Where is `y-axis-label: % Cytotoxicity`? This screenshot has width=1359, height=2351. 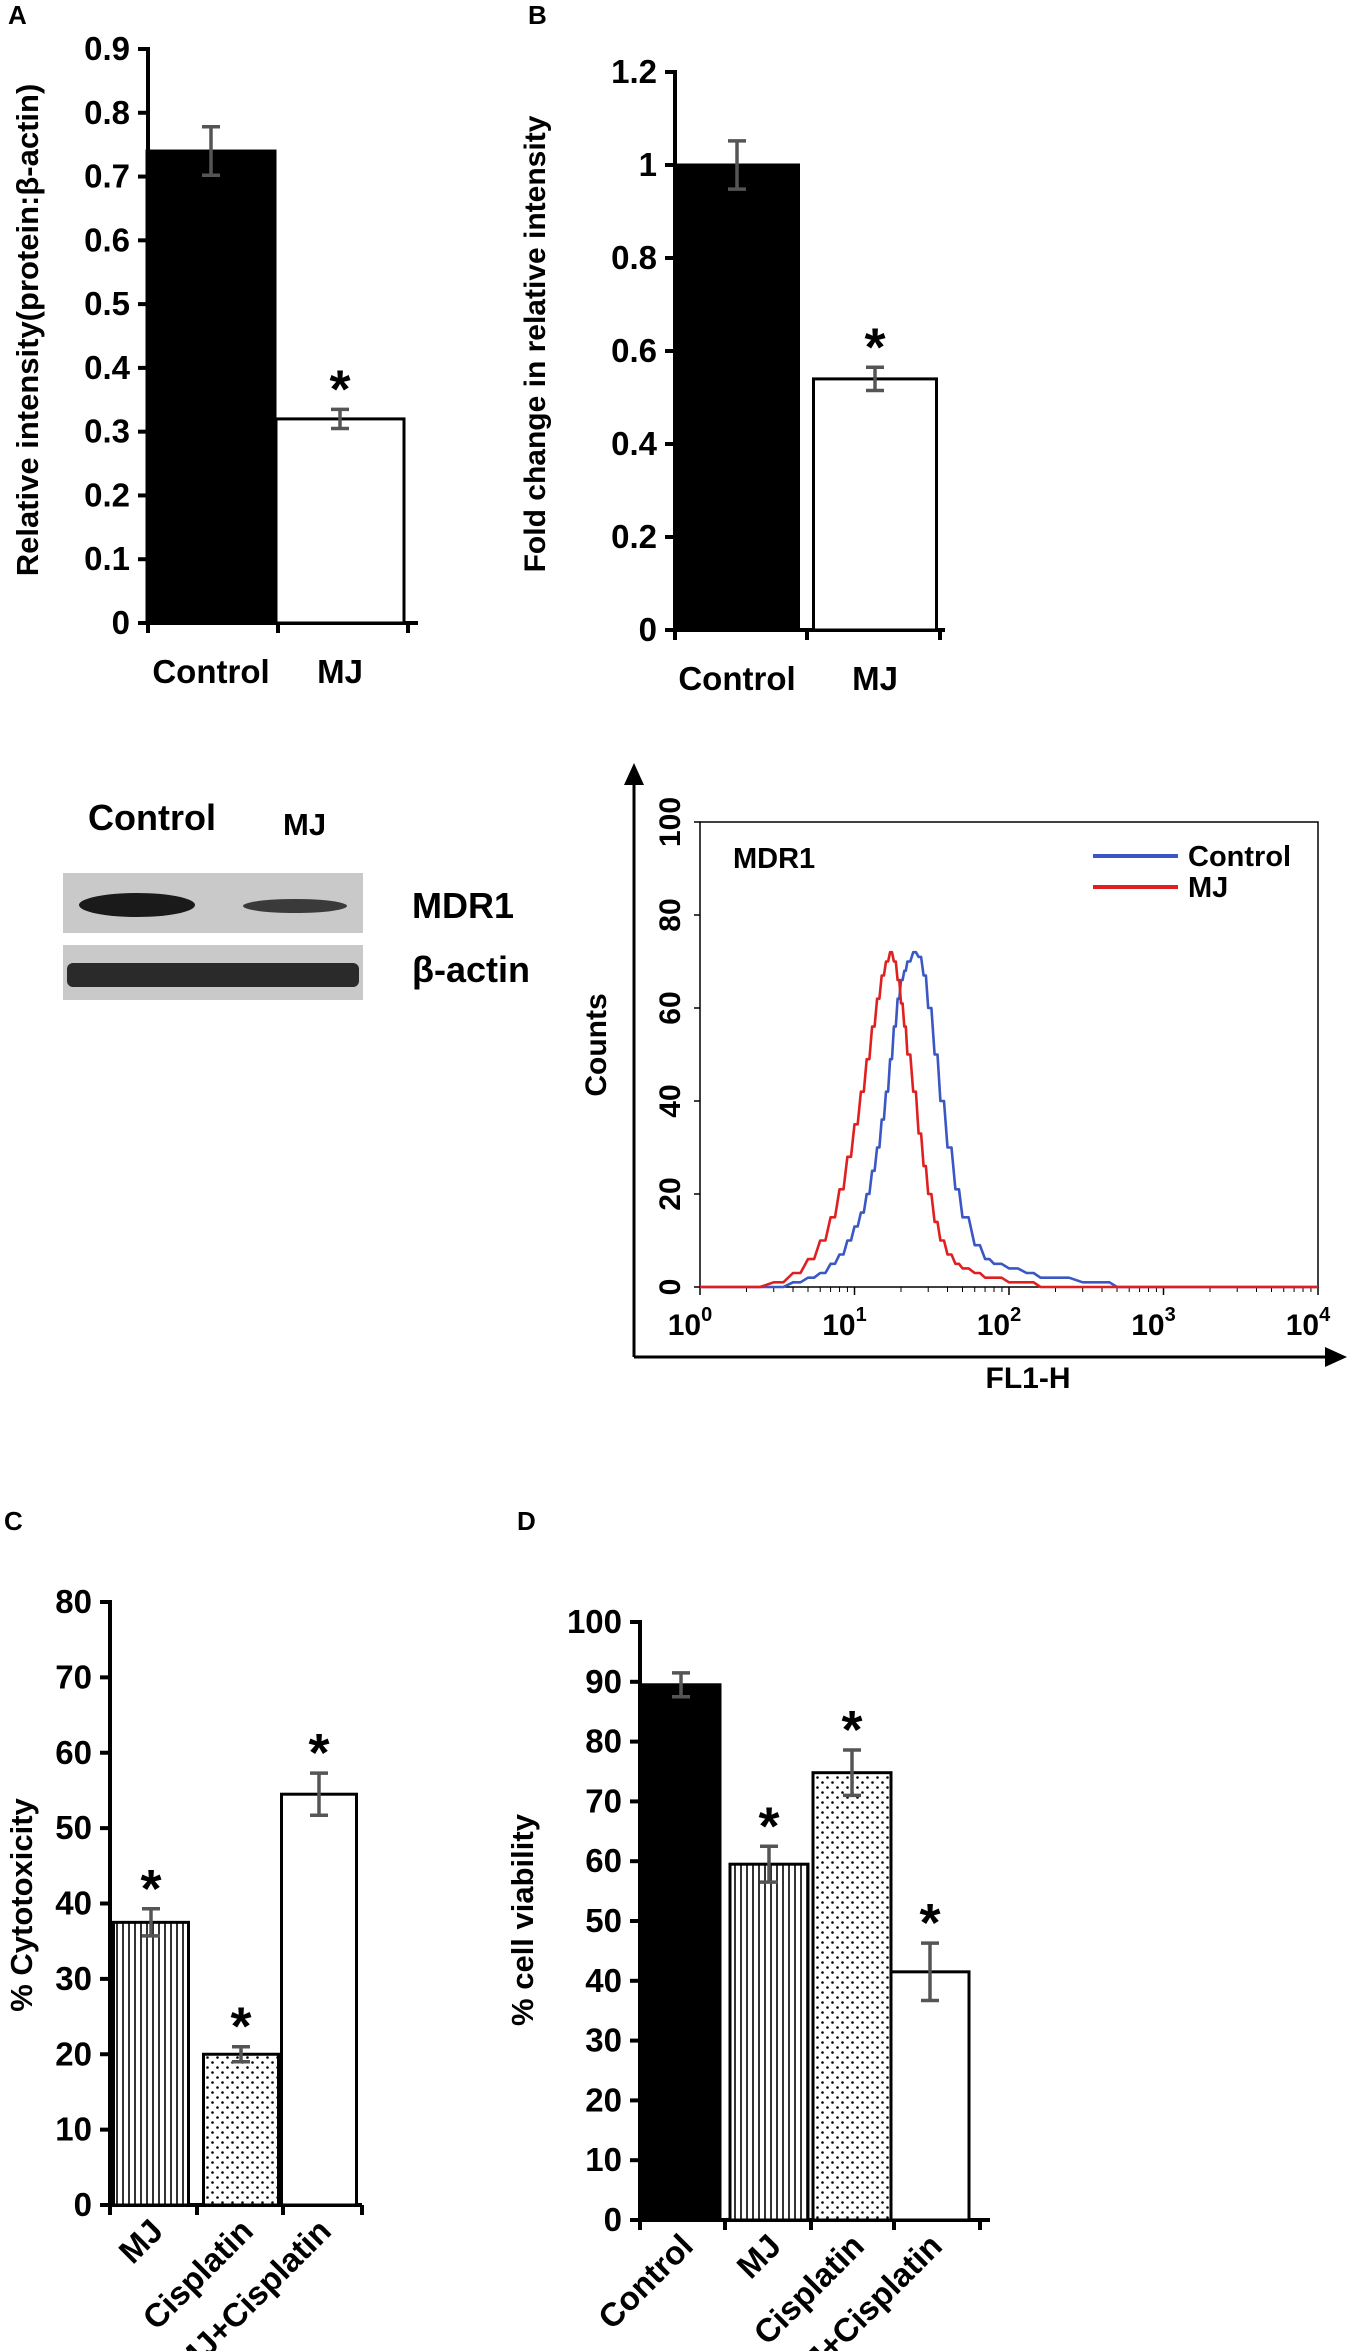 y-axis-label: % Cytotoxicity is located at coordinates (21, 1904).